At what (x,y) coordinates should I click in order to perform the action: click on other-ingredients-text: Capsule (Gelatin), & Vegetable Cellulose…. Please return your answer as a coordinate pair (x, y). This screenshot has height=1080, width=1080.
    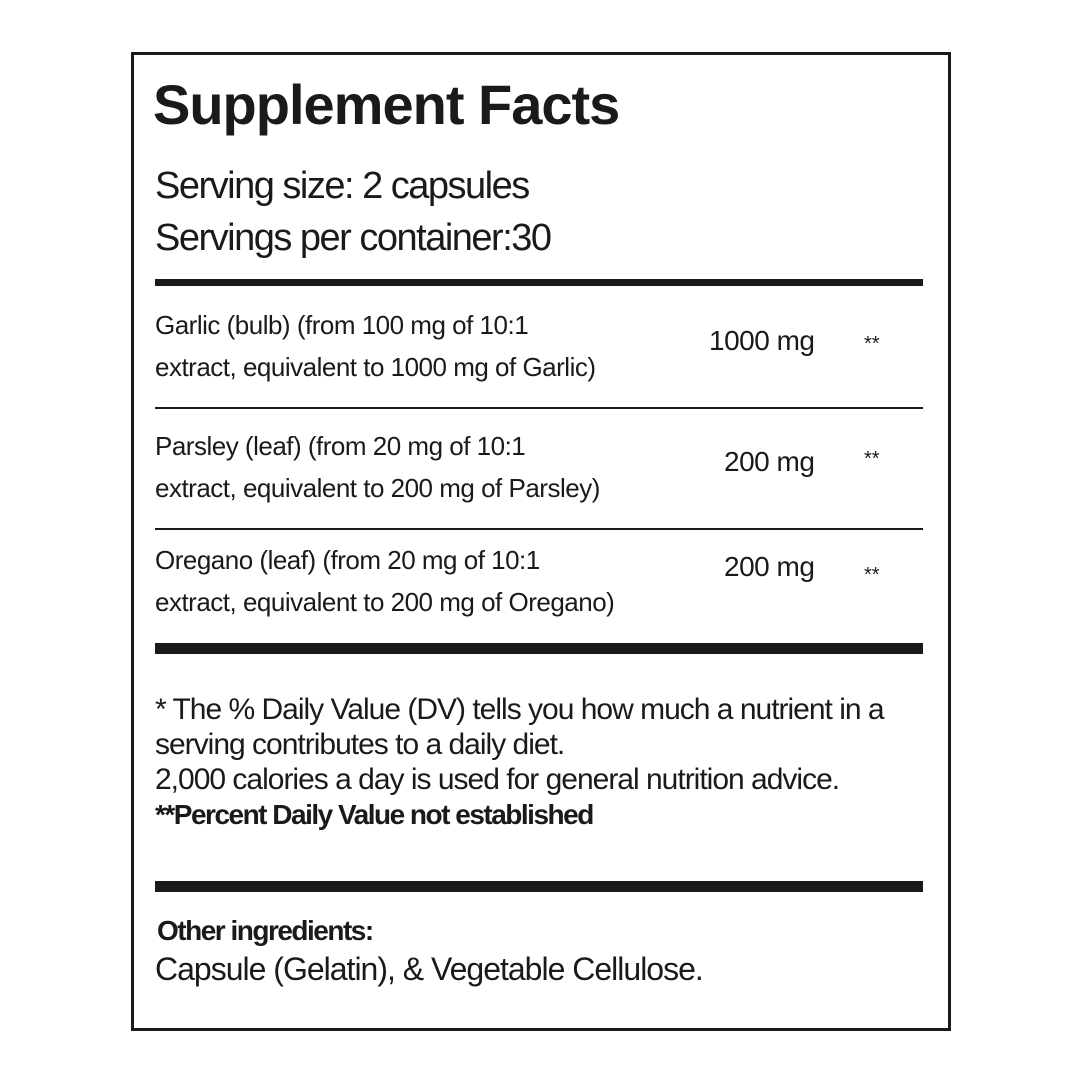
    Looking at the image, I should click on (429, 969).